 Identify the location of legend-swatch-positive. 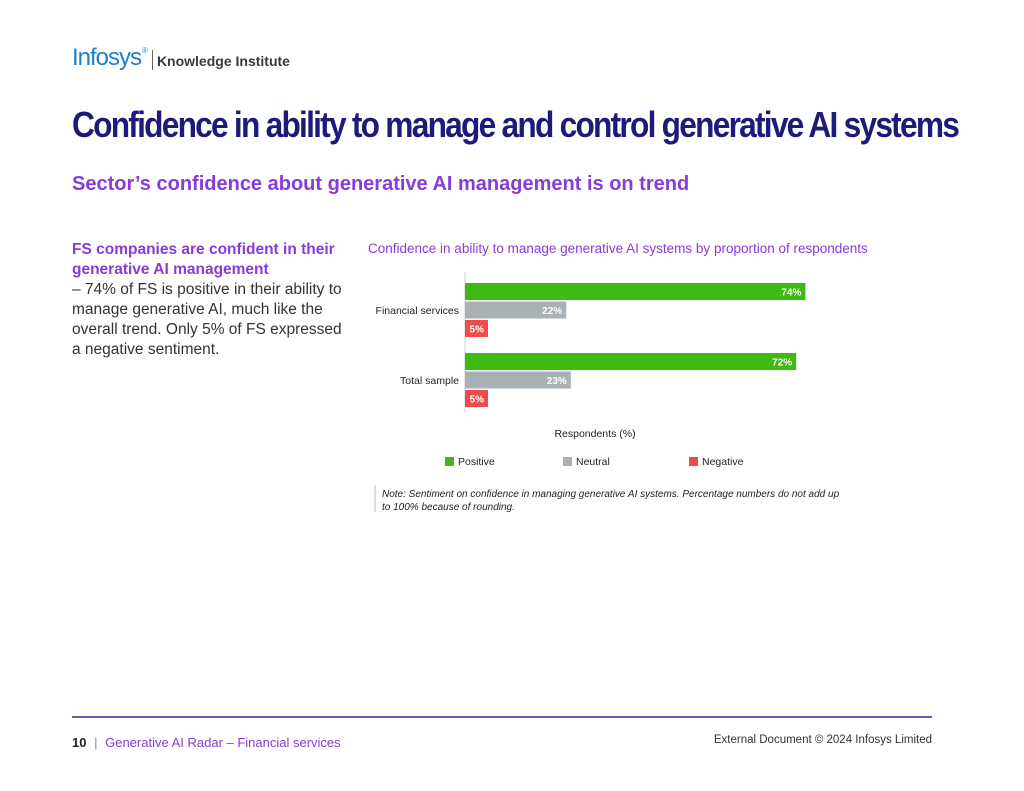
(449, 461).